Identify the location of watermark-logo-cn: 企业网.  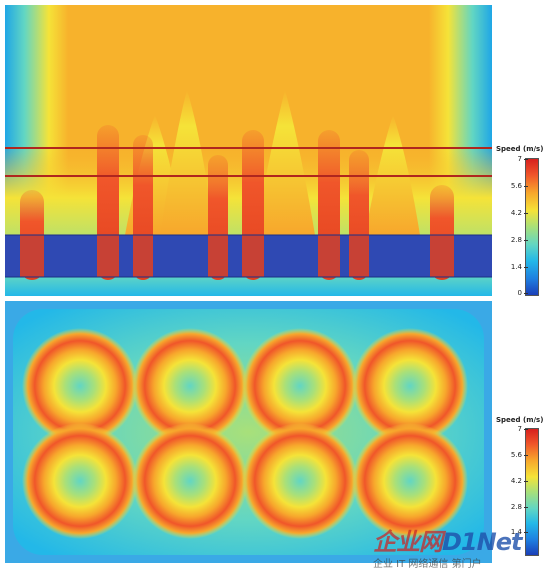
(408, 542).